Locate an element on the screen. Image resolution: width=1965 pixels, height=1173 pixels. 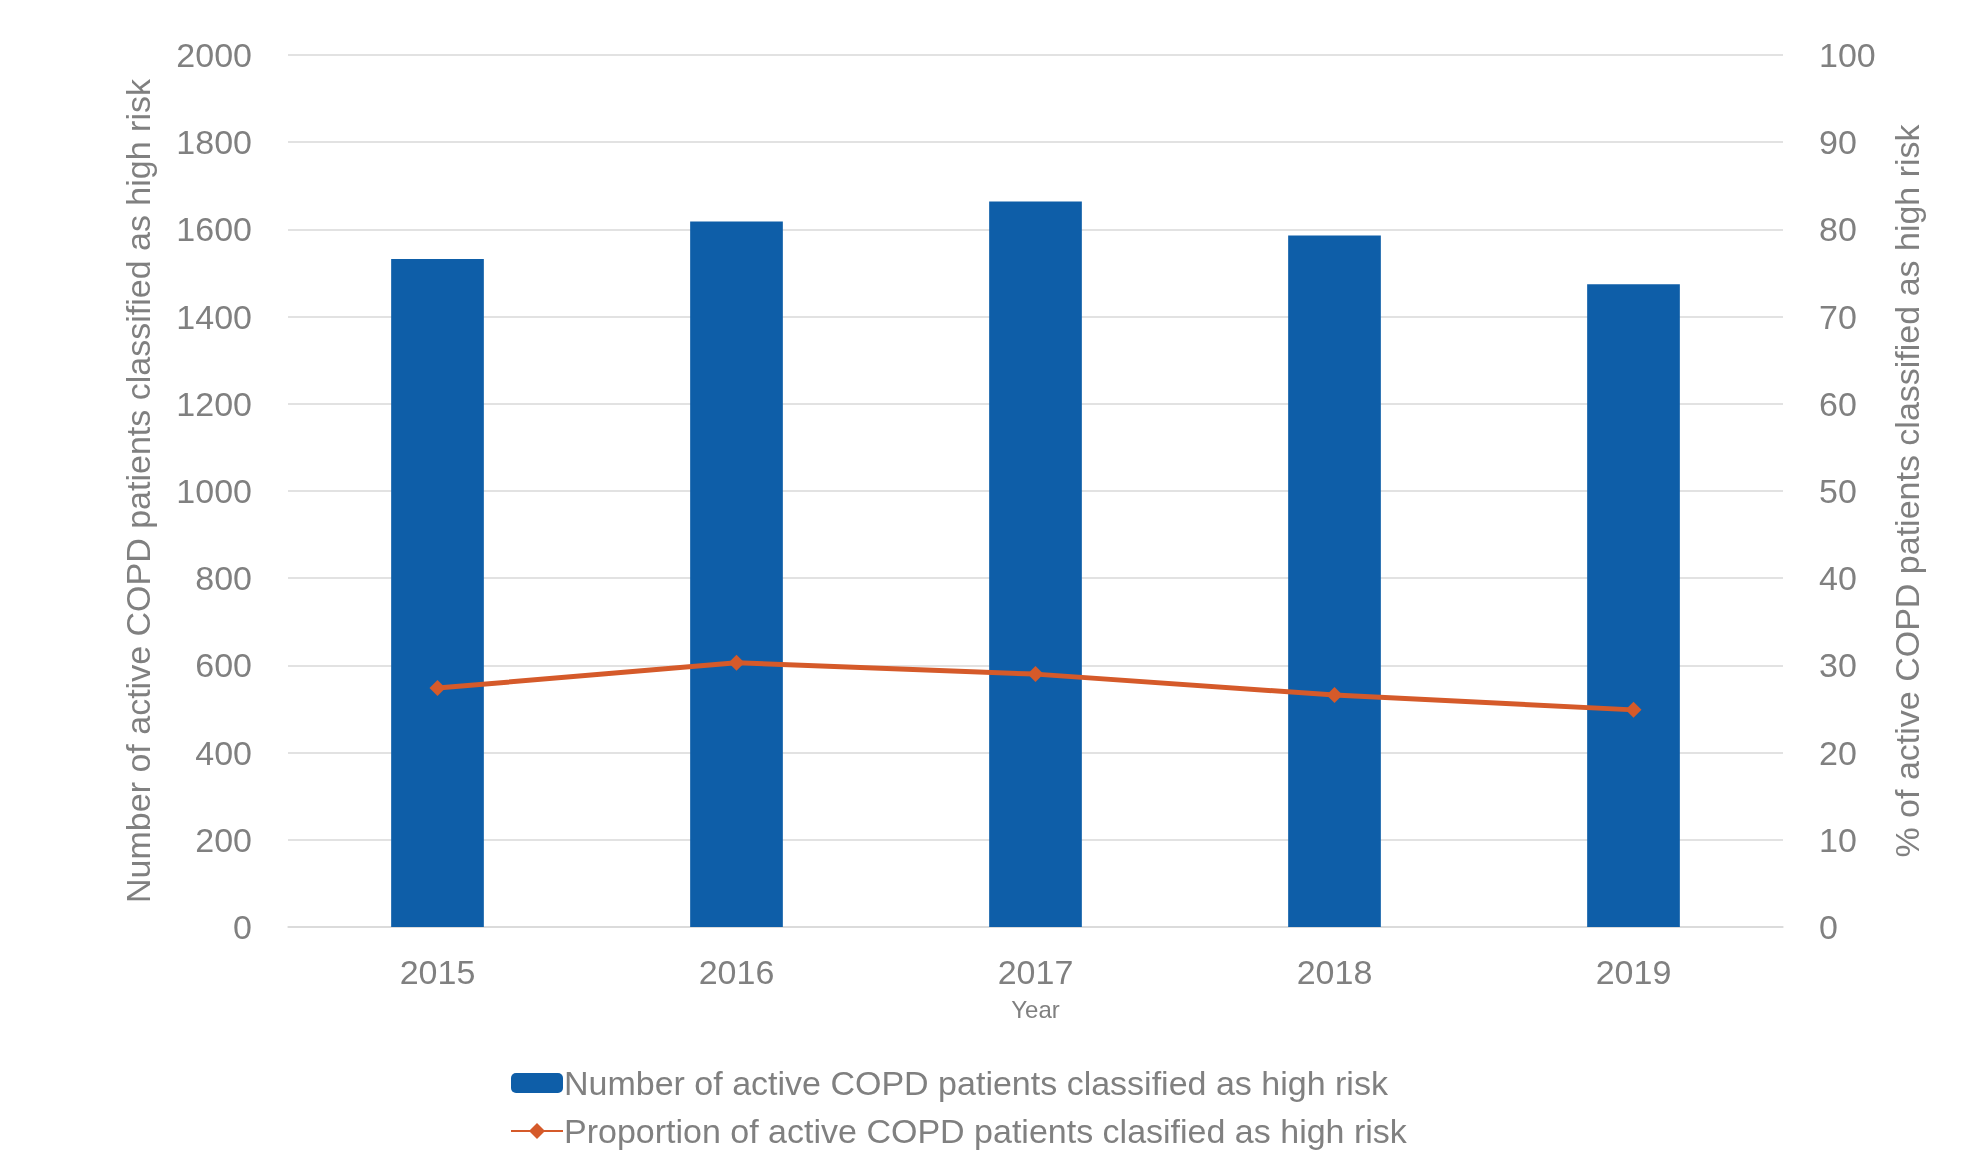
y-axis-title: Number of active COPD patients classified as high risk is located at coordinates (138, 490).